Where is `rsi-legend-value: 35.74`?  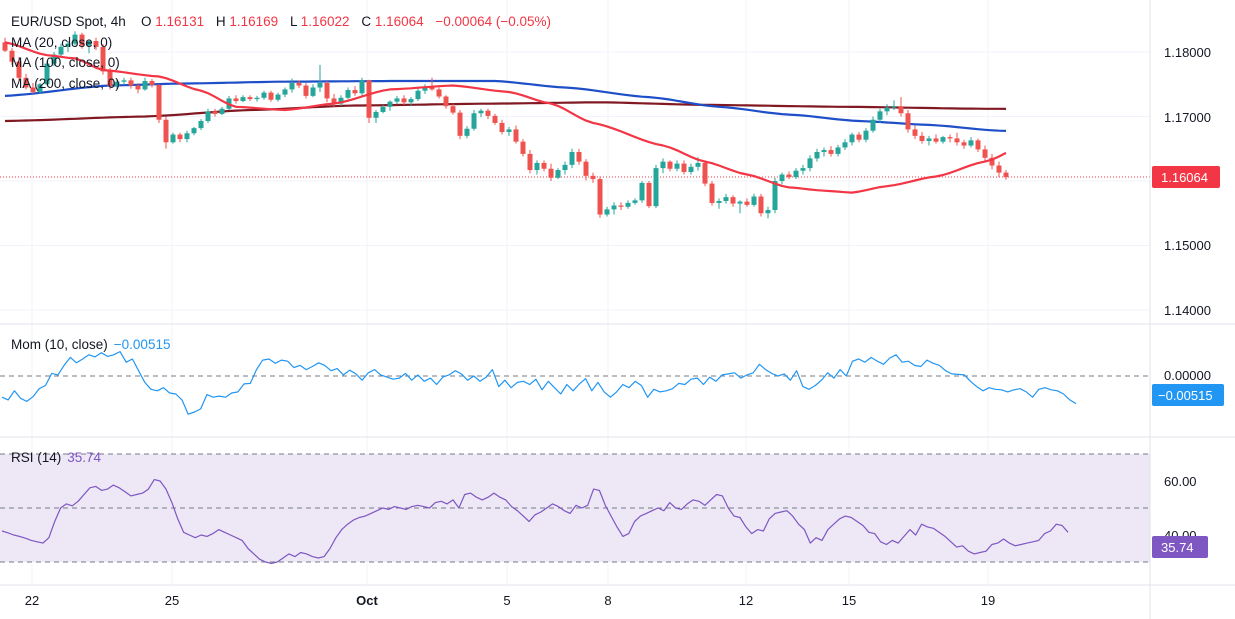
rsi-legend-value: 35.74 is located at coordinates (84, 457).